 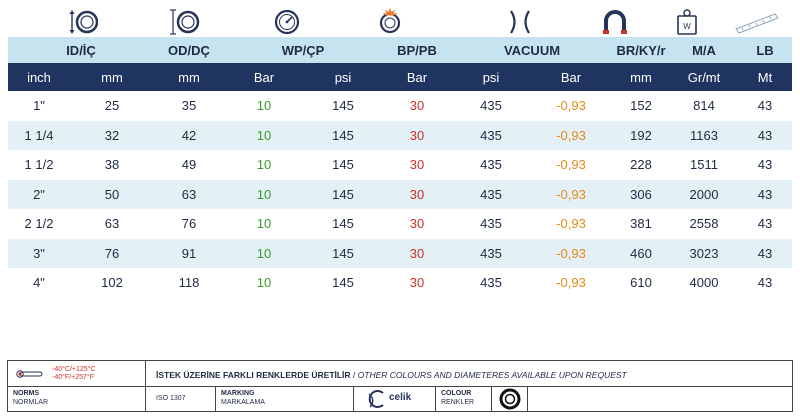 I want to click on cell-weight-gr-mt: 4000, so click(x=704, y=283).